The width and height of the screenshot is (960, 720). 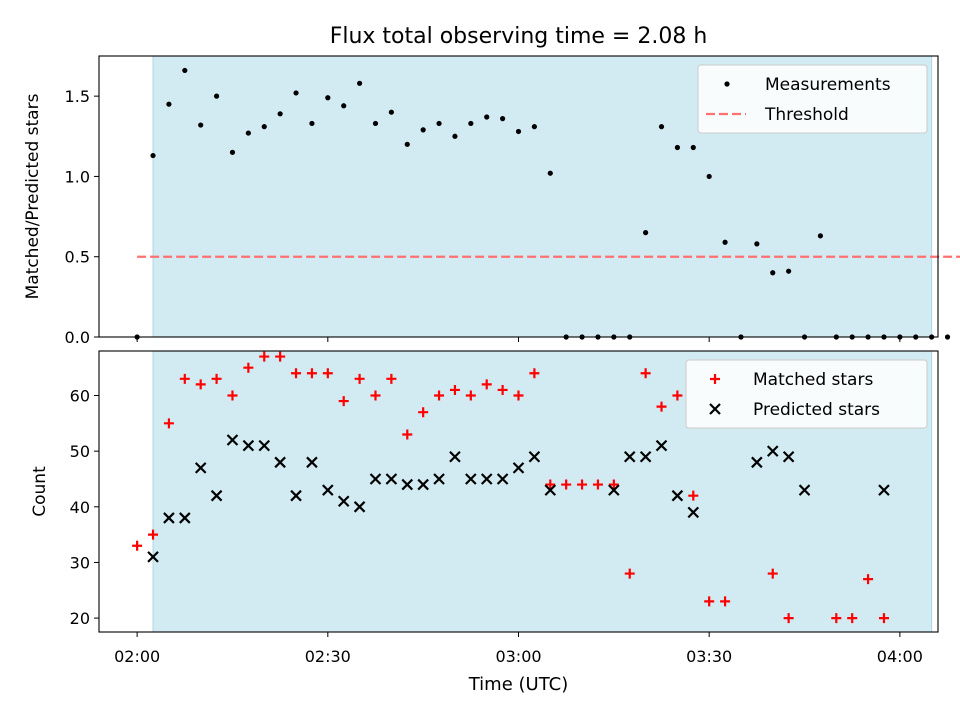 I want to click on bottom-ytick-label: 60, so click(x=80, y=396).